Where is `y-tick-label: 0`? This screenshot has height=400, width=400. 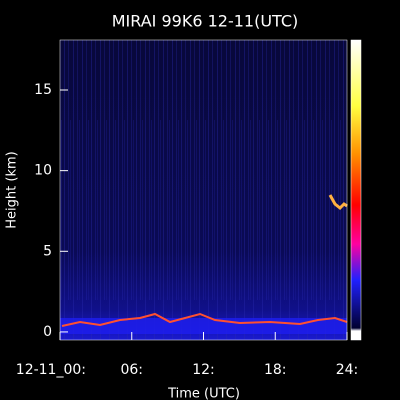
y-tick-label: 0 is located at coordinates (47, 332).